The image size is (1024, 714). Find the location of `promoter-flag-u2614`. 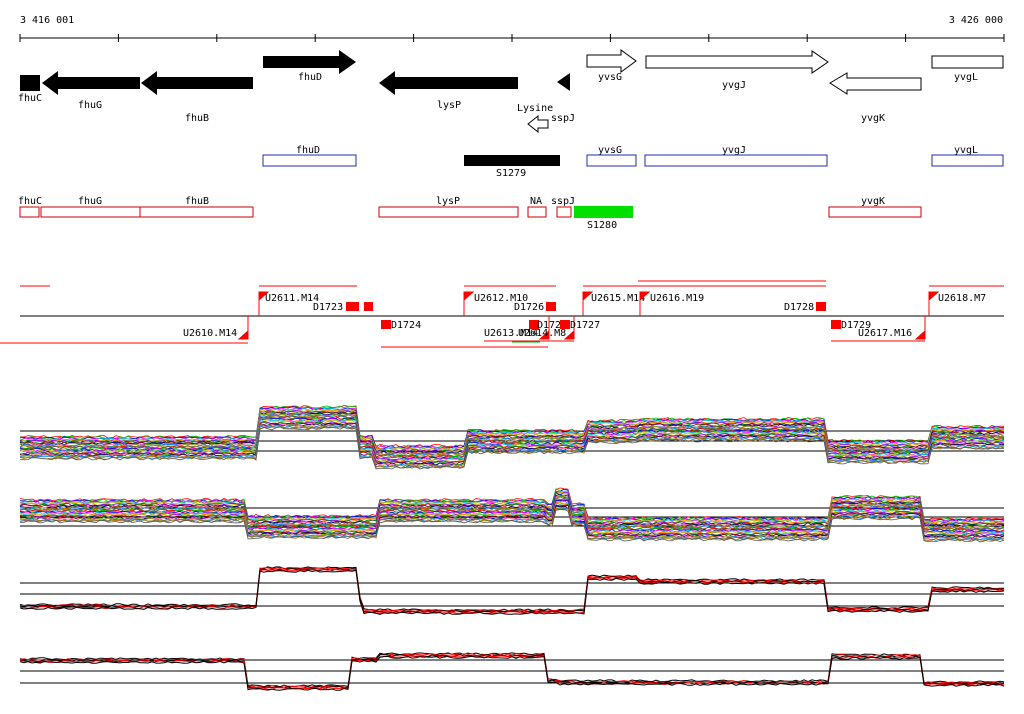

promoter-flag-u2614 is located at coordinates (569, 328).